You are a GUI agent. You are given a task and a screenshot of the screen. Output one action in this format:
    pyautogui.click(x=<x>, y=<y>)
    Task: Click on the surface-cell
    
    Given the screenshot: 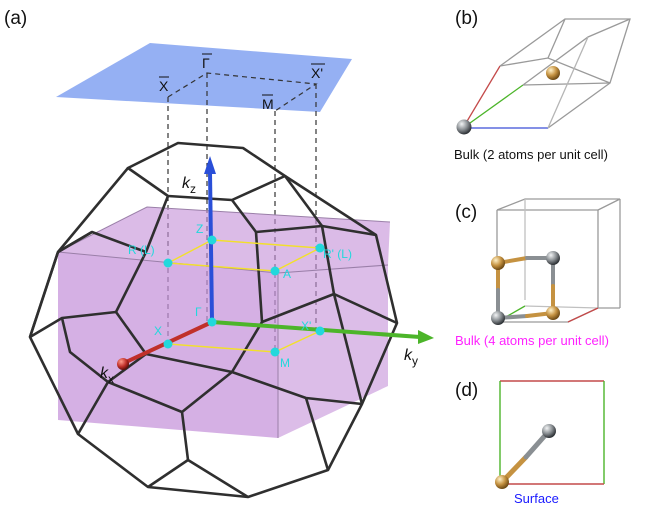 What is the action you would take?
    pyautogui.click(x=552, y=432)
    